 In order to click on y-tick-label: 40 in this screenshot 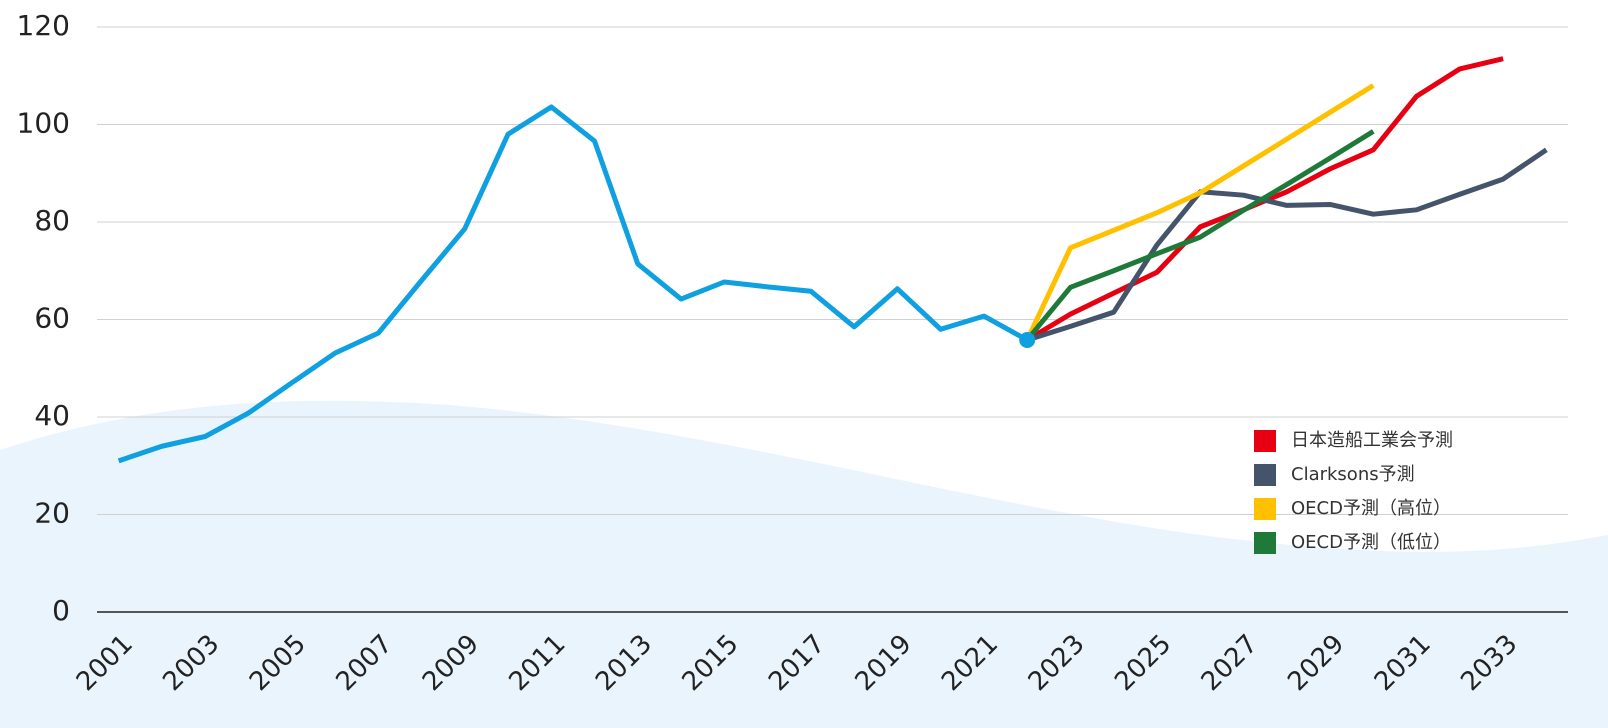, I will do `click(52, 415)`.